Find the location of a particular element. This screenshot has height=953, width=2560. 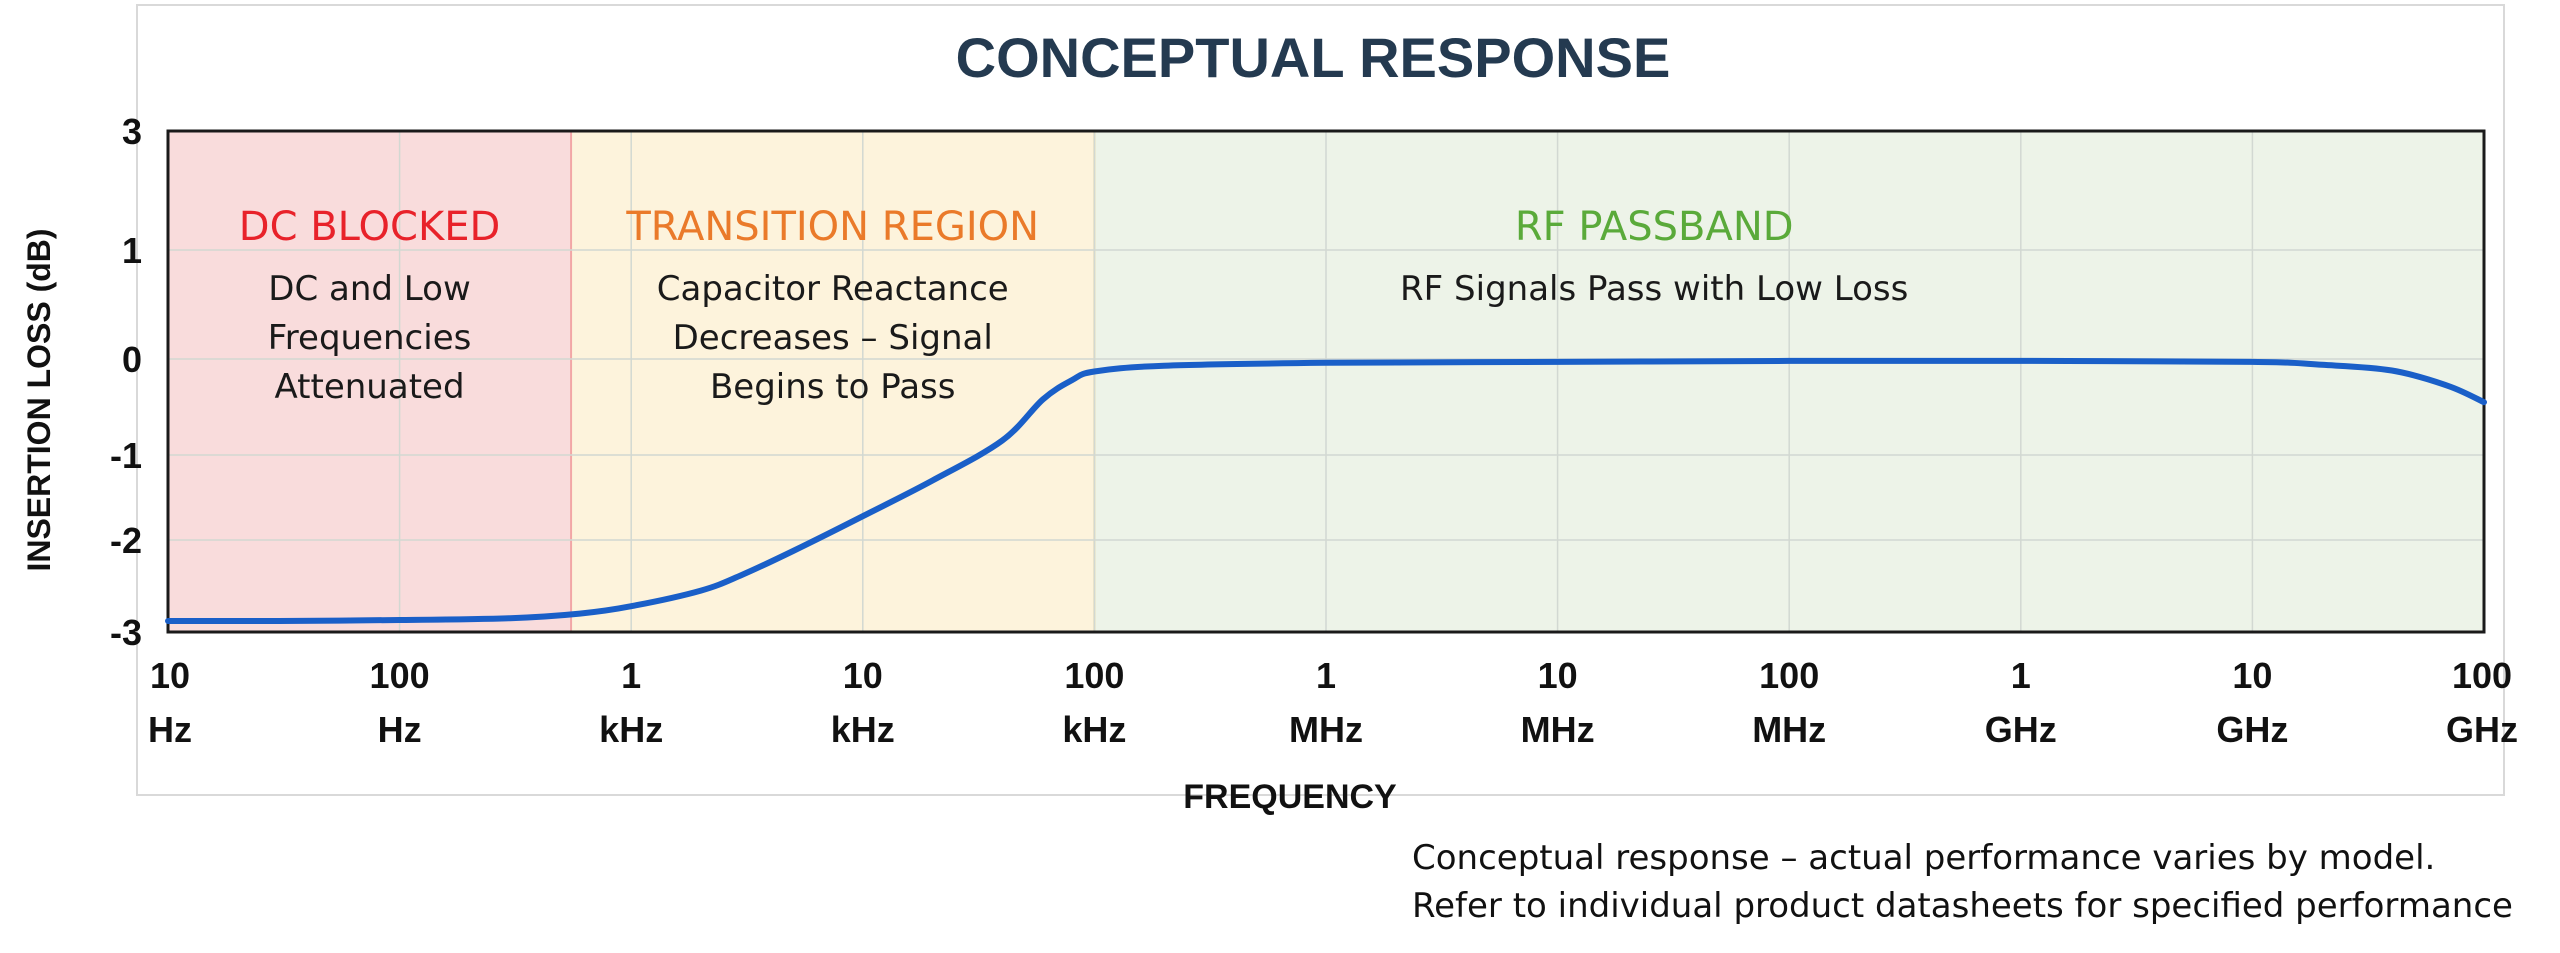

region-desc-1-2: Begins to Pass is located at coordinates (833, 387).